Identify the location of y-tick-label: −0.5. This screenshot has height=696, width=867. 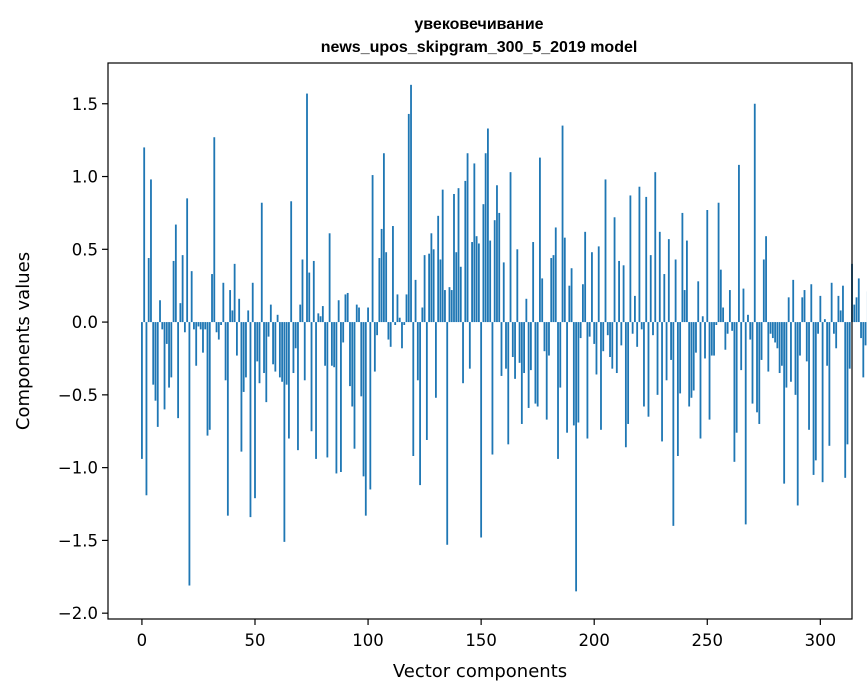
(78, 395).